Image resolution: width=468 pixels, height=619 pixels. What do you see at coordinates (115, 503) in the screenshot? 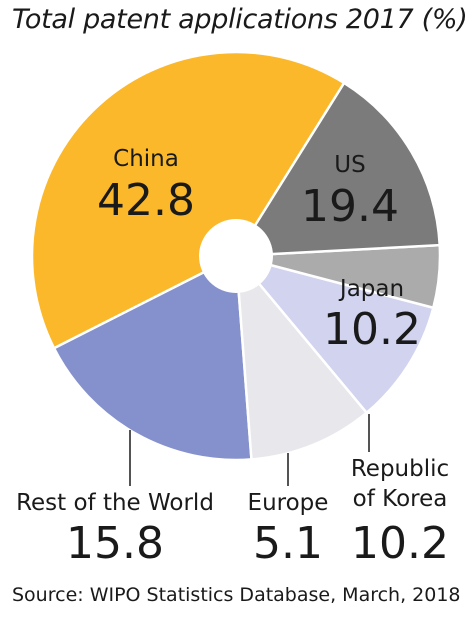
I see `slice-label-rest-of-the-world: Rest of the World` at bounding box center [115, 503].